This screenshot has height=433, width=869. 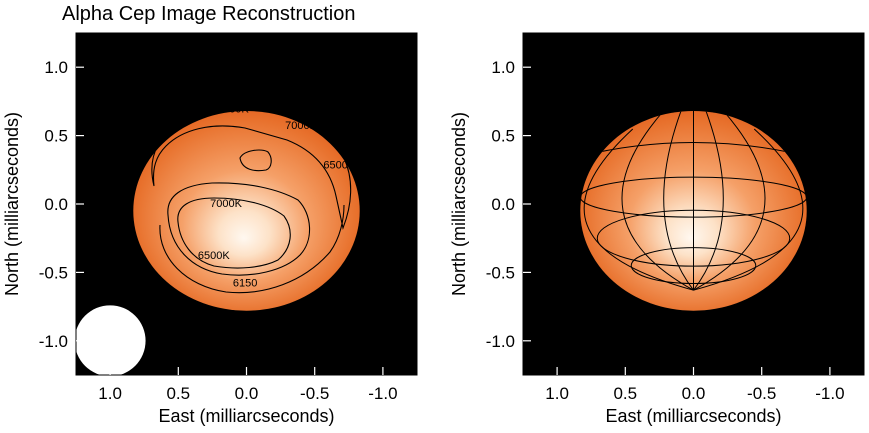 What do you see at coordinates (245, 283) in the screenshot?
I see `contour-label: 6150` at bounding box center [245, 283].